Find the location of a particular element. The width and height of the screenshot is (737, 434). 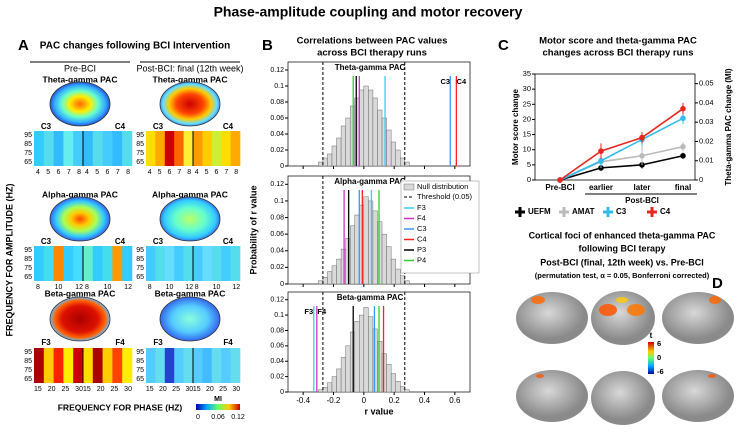

x-tick-label: 0.4 is located at coordinates (425, 400).